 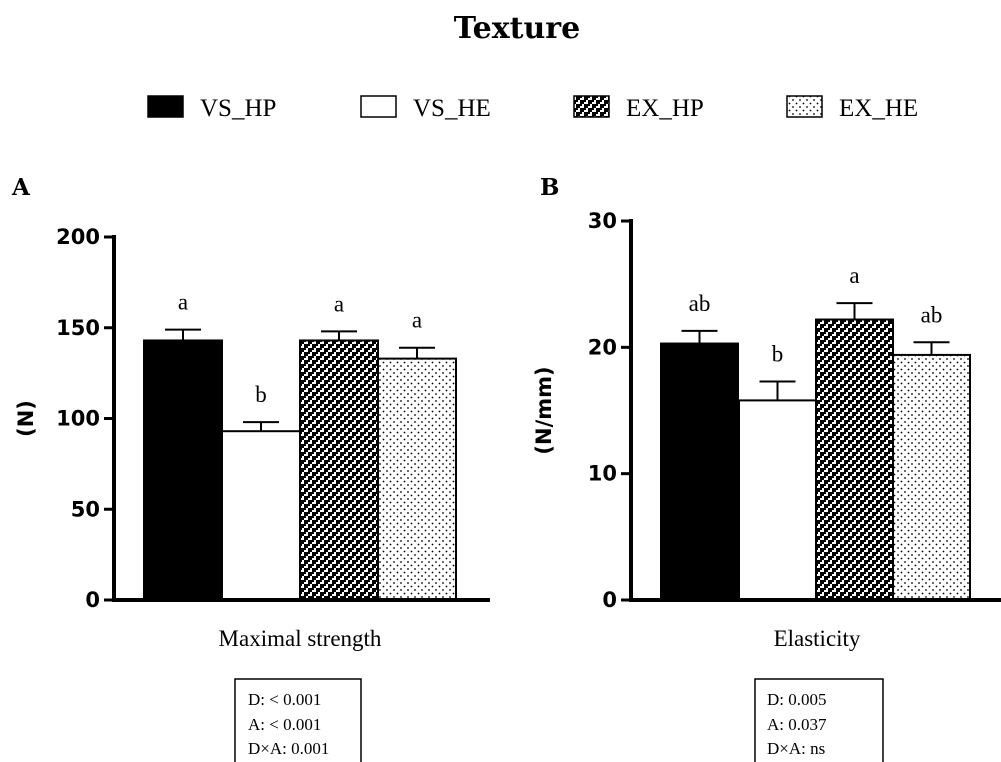 I want to click on panel-b-y-tick-label-20: 20, so click(x=602, y=347).